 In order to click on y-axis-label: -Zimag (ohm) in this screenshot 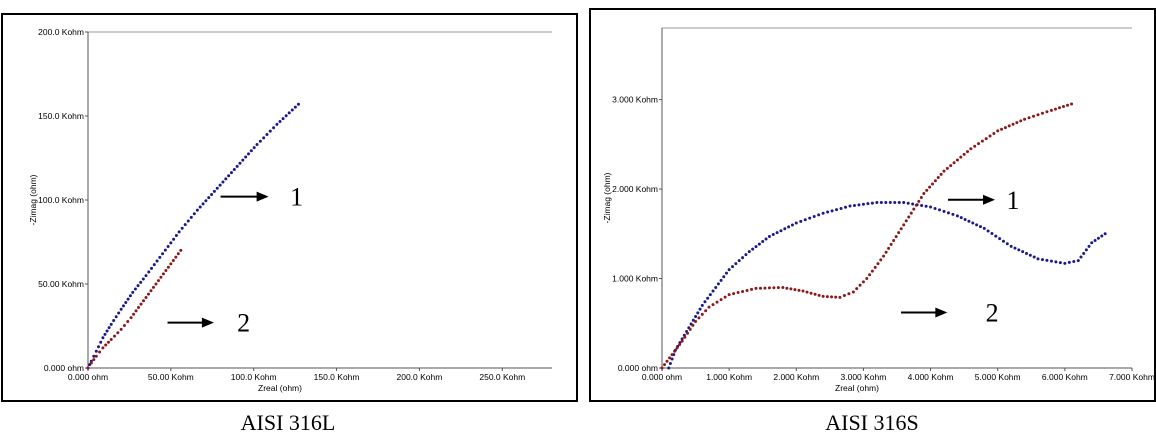, I will do `click(33, 199)`.